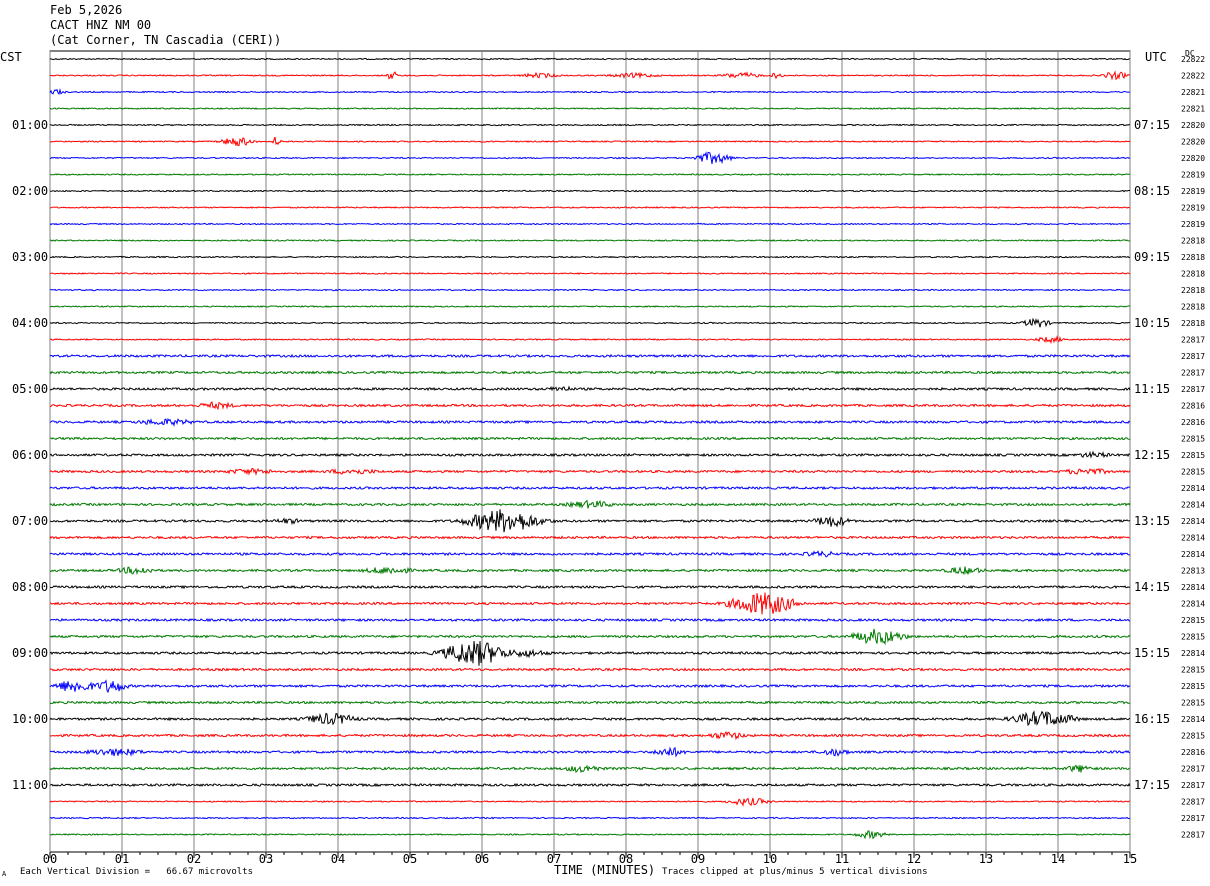 The image size is (1210, 886). What do you see at coordinates (1152, 587) in the screenshot?
I see `utc-time-label: 14:15` at bounding box center [1152, 587].